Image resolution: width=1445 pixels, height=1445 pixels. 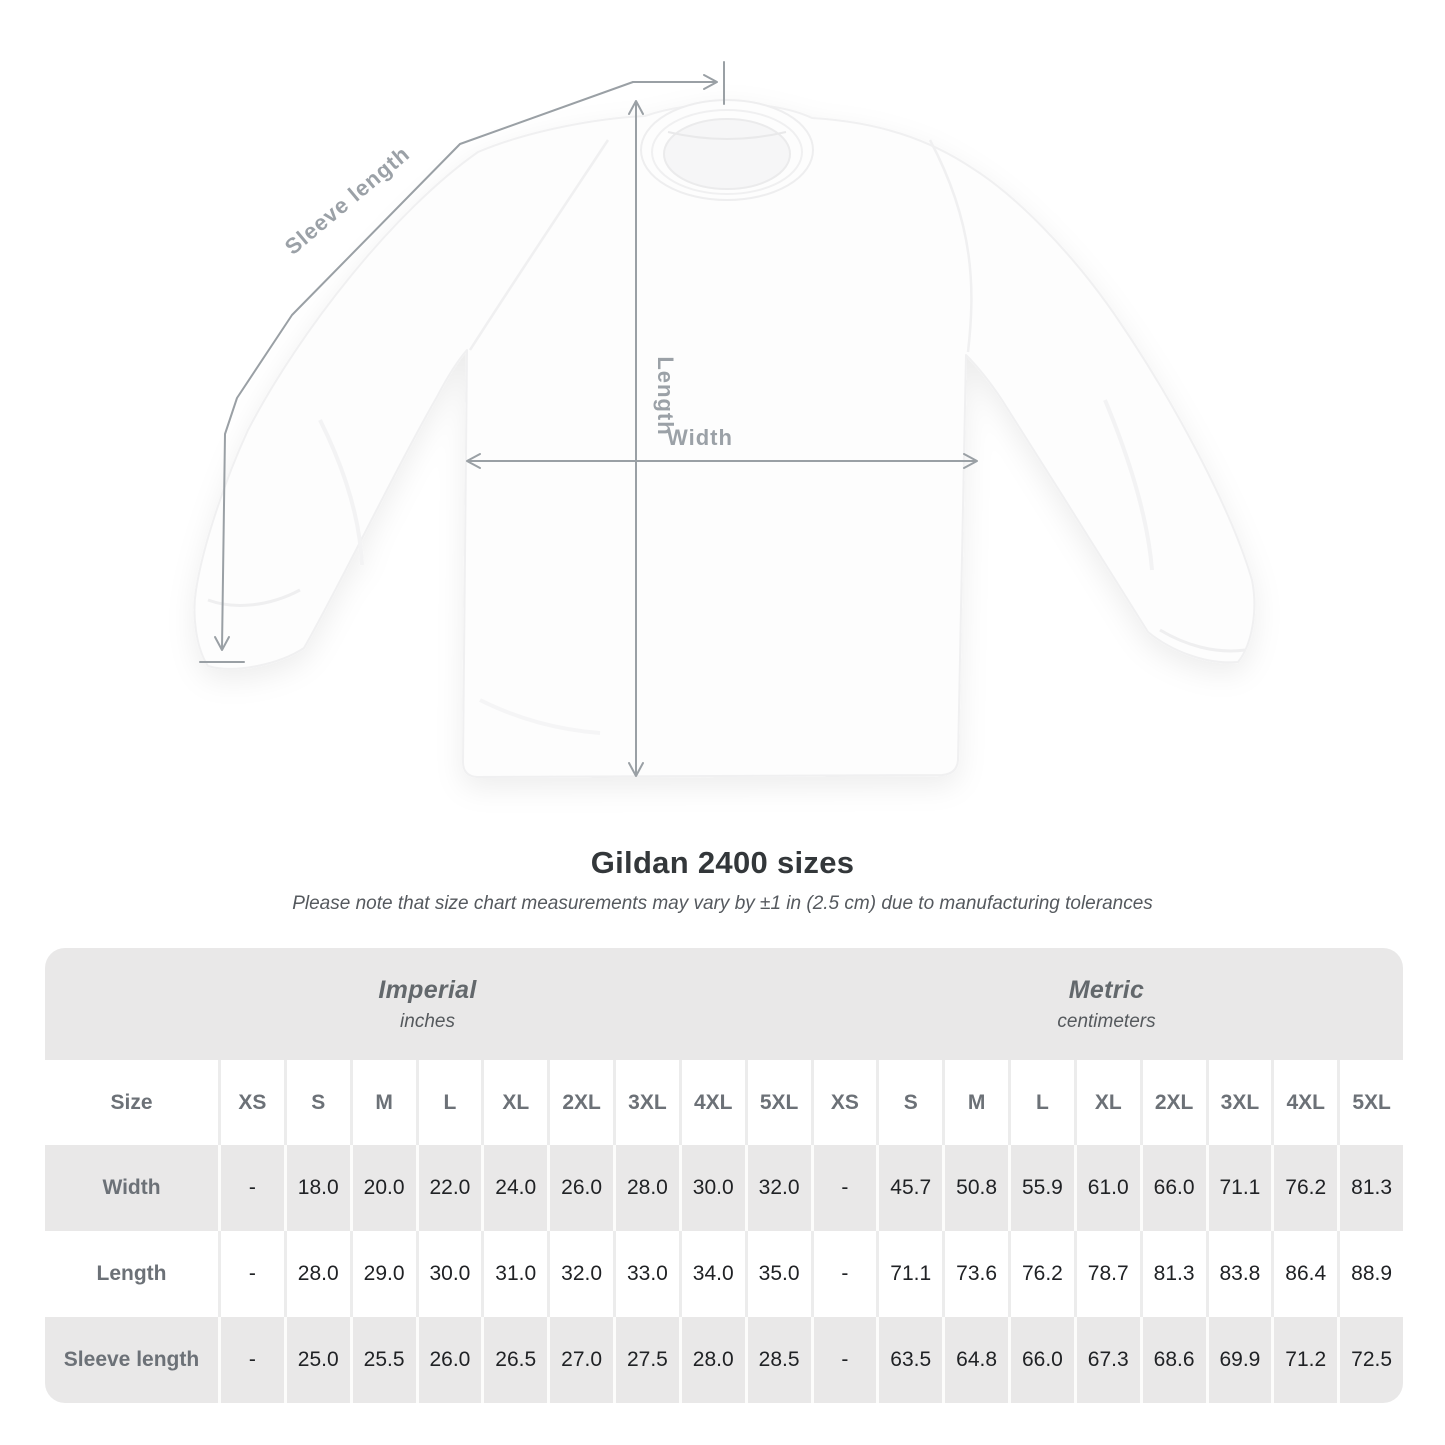 I want to click on size-header: Size, so click(x=131, y=1102).